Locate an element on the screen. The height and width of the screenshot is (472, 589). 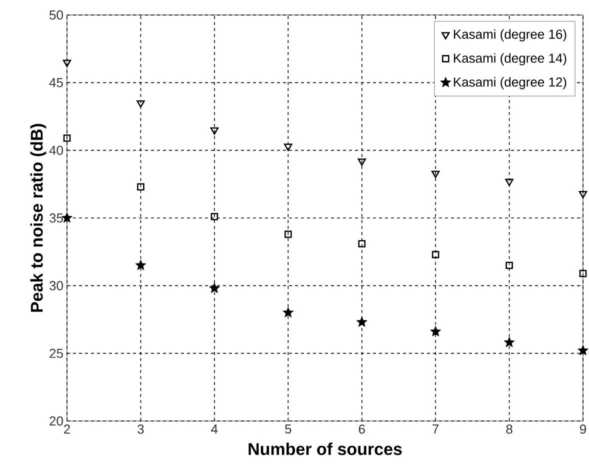
y-tick-label: 20 is located at coordinates (56, 421).